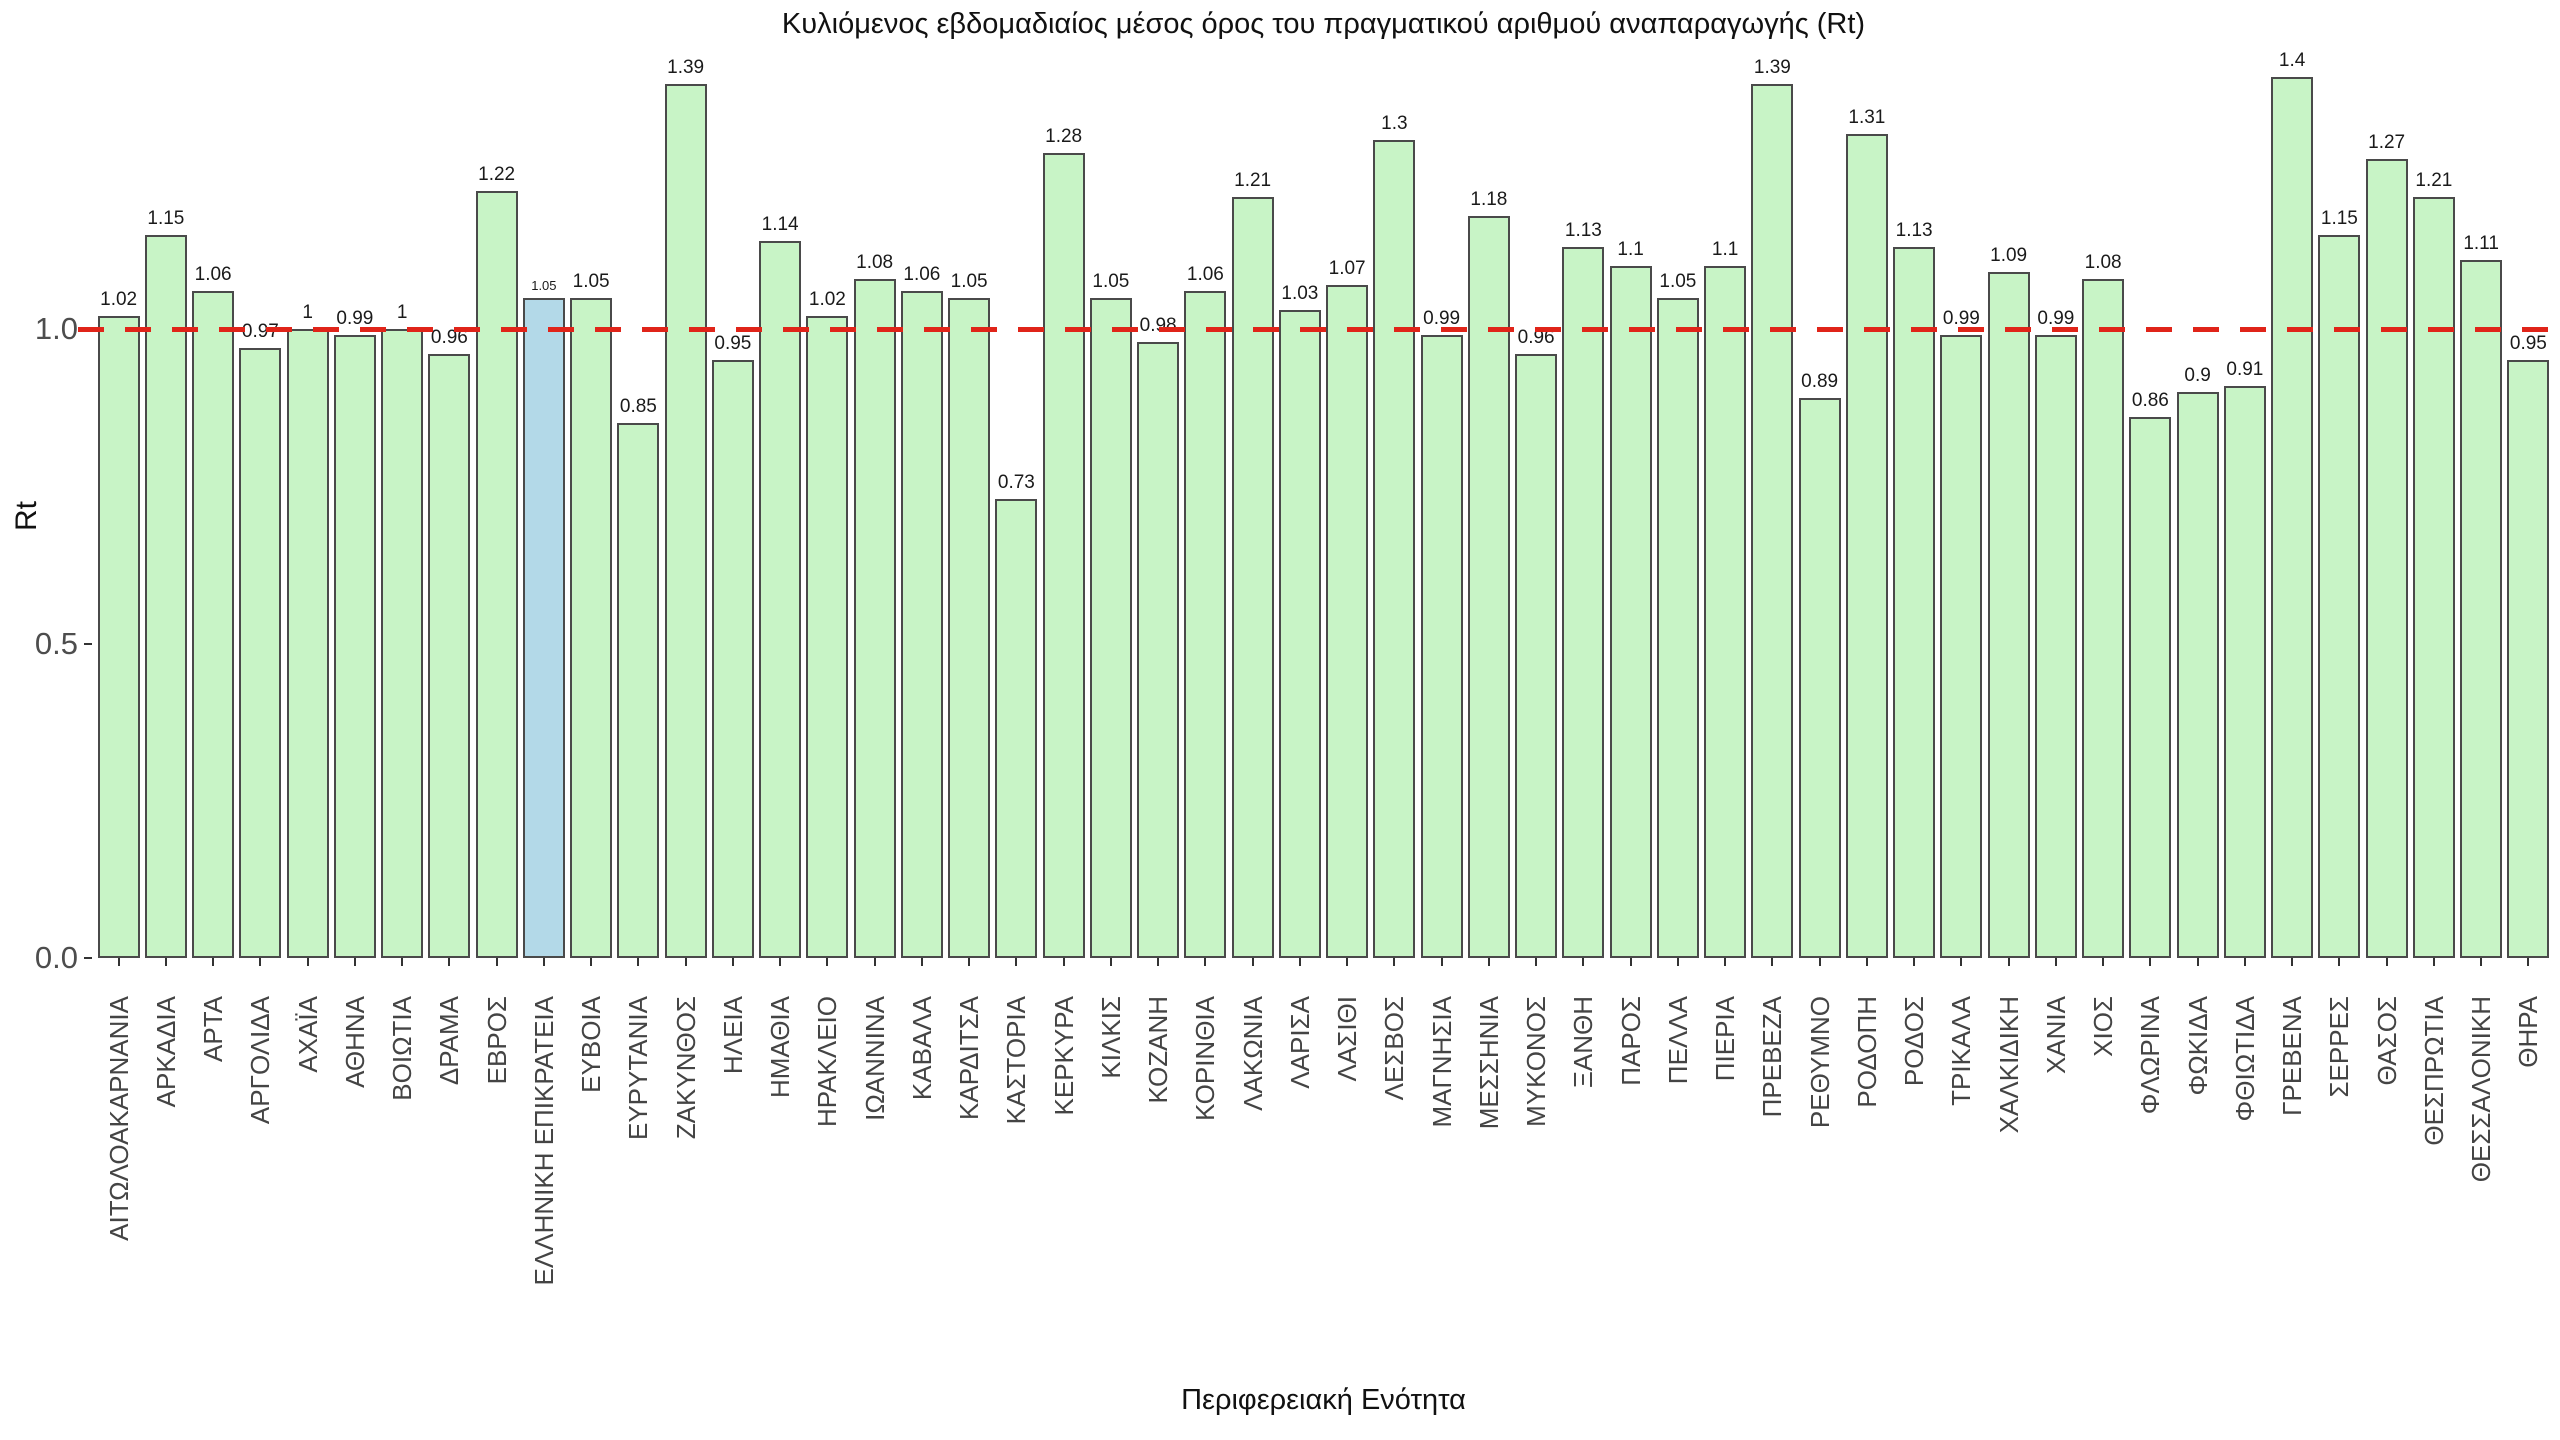 This screenshot has height=1440, width=2560. Describe the element at coordinates (2386, 1041) in the screenshot. I see `x-tick-label: ΘΑΣΟΣ` at that location.